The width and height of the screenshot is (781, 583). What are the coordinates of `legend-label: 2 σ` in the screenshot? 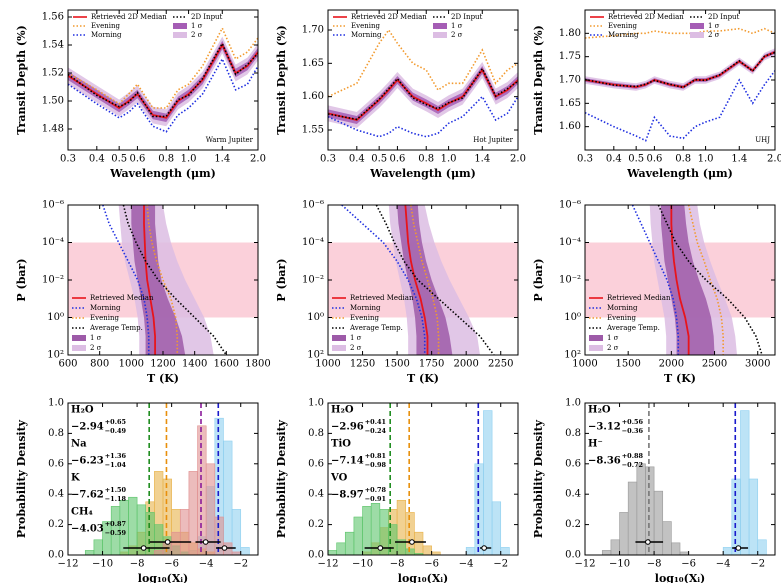 It's located at (613, 348).